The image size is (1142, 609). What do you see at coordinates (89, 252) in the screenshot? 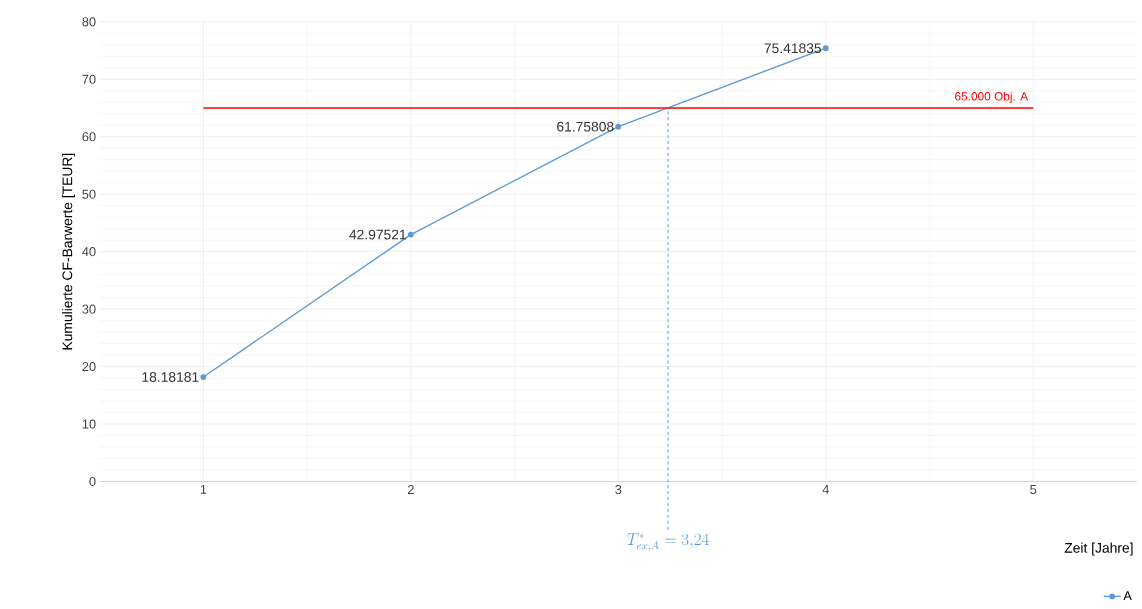
I see `y-tick-label: 40` at bounding box center [89, 252].